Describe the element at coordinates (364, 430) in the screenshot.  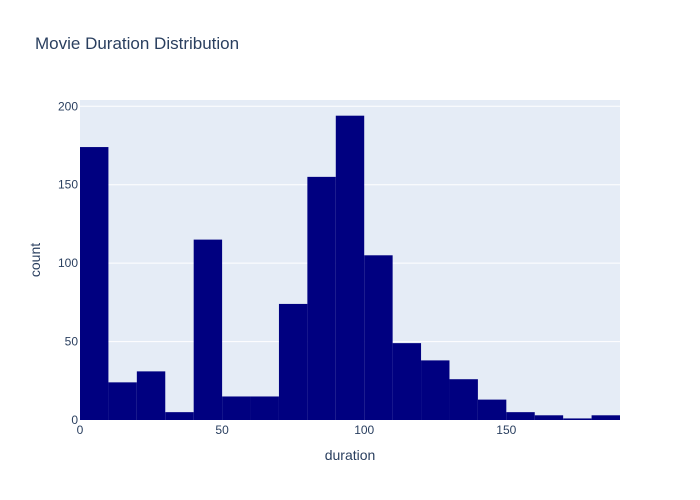
I see `x-tick-label: 100` at that location.